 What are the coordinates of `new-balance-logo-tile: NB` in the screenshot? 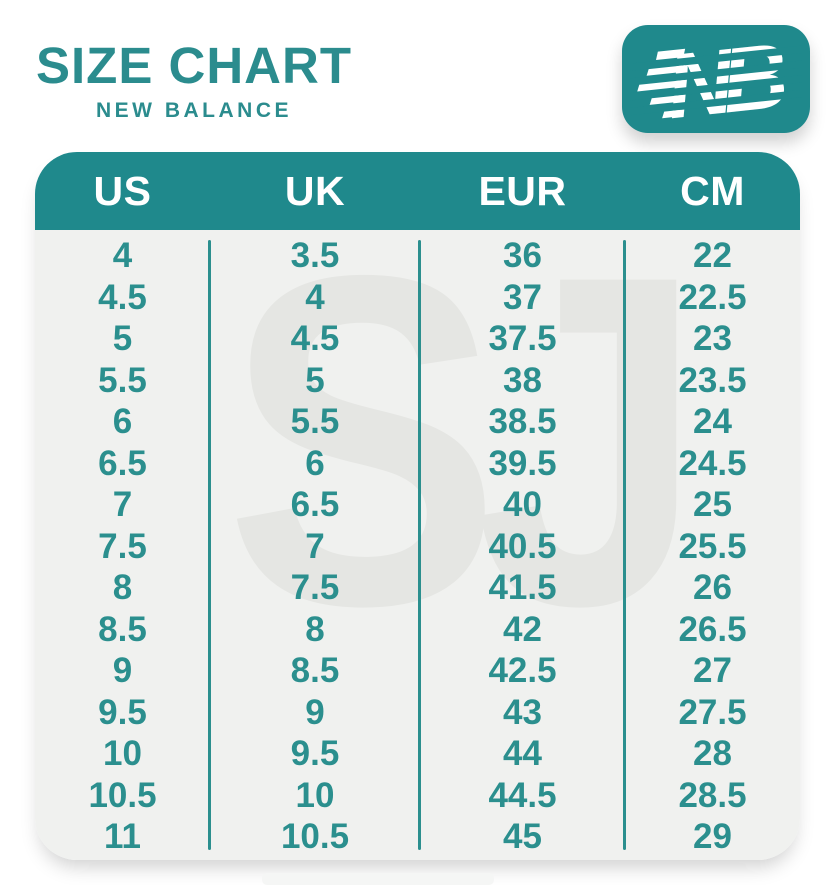 It's located at (716, 79).